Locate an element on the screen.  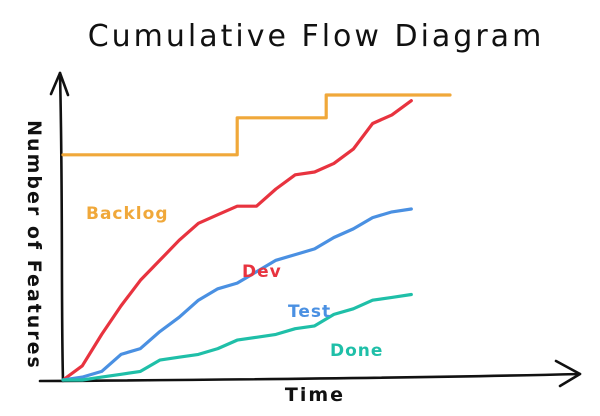
y-axis-label: Number of Features is located at coordinates (34, 245).